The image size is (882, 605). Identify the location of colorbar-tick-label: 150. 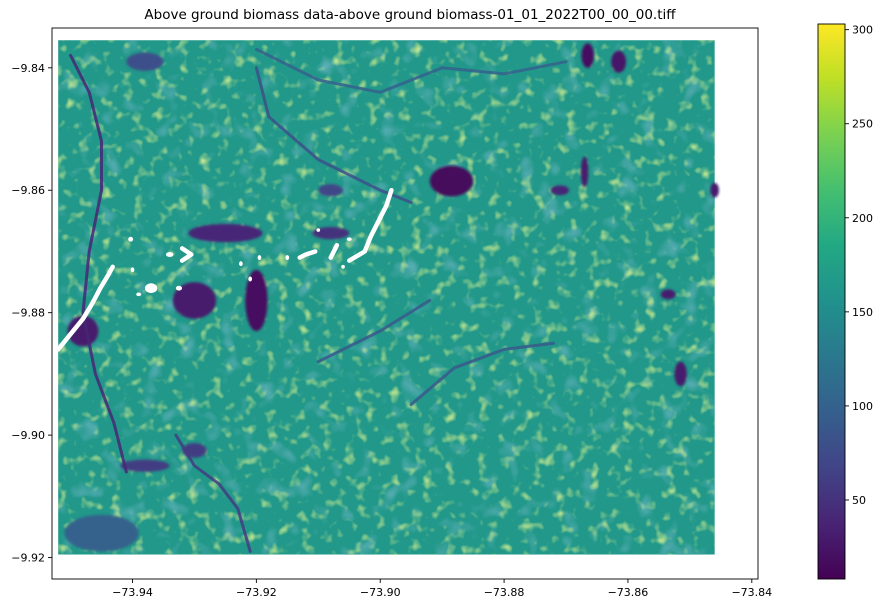
(862, 312).